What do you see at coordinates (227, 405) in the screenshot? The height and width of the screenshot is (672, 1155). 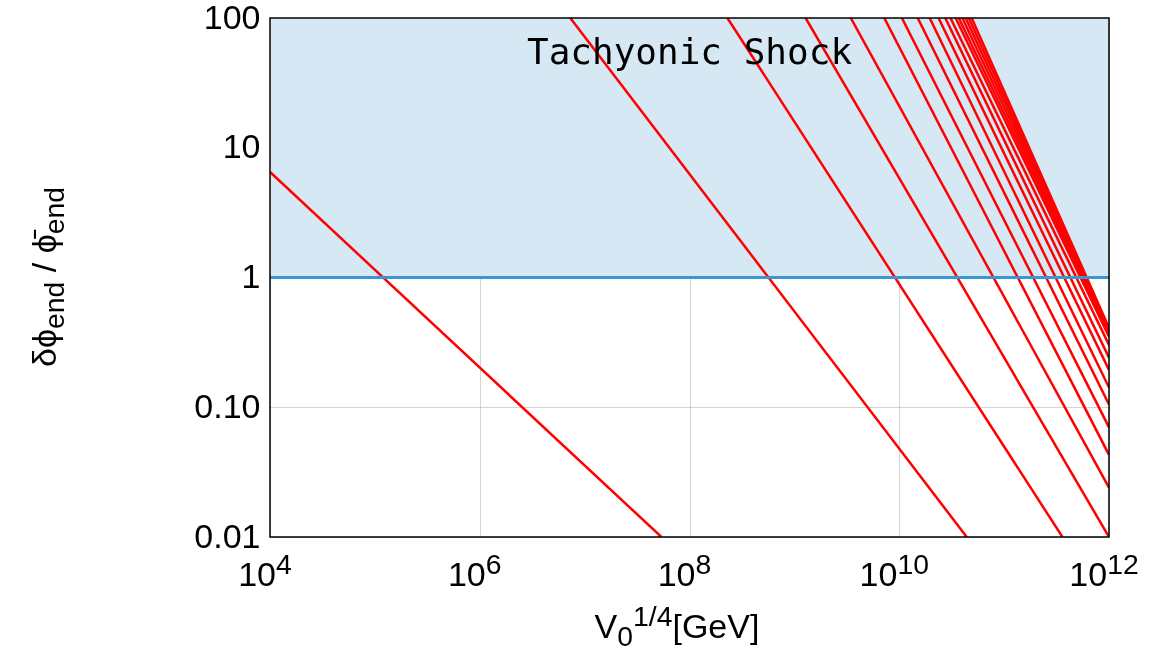 I see `y-tick-label: 0.10` at bounding box center [227, 405].